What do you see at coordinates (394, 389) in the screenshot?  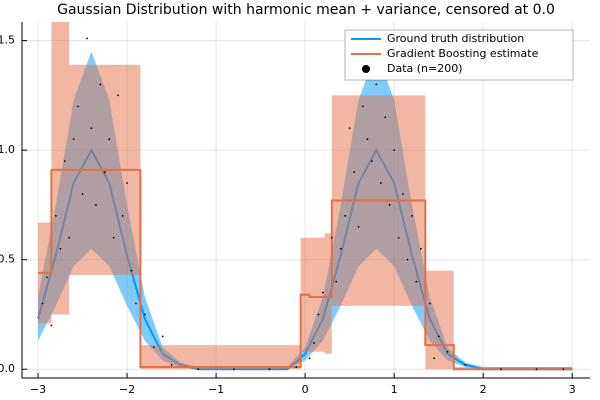 I see `x-tick-label: 1` at bounding box center [394, 389].